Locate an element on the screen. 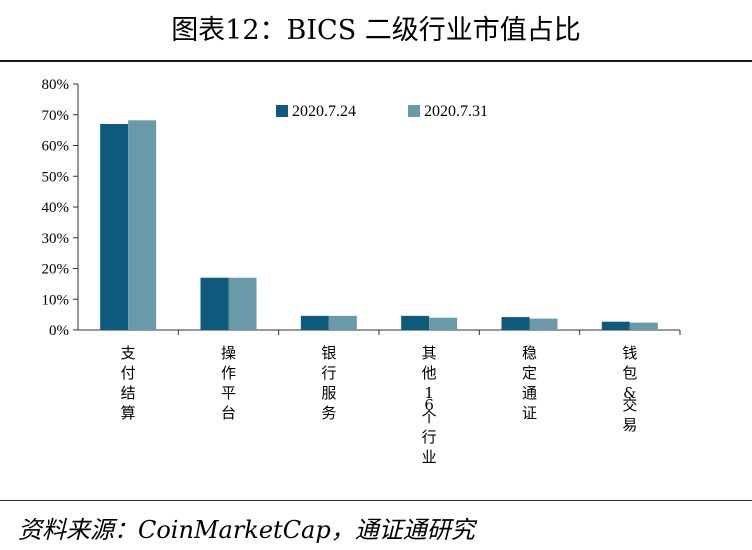 This screenshot has height=550, width=752. category-label: 支付结算 is located at coordinates (128, 383).